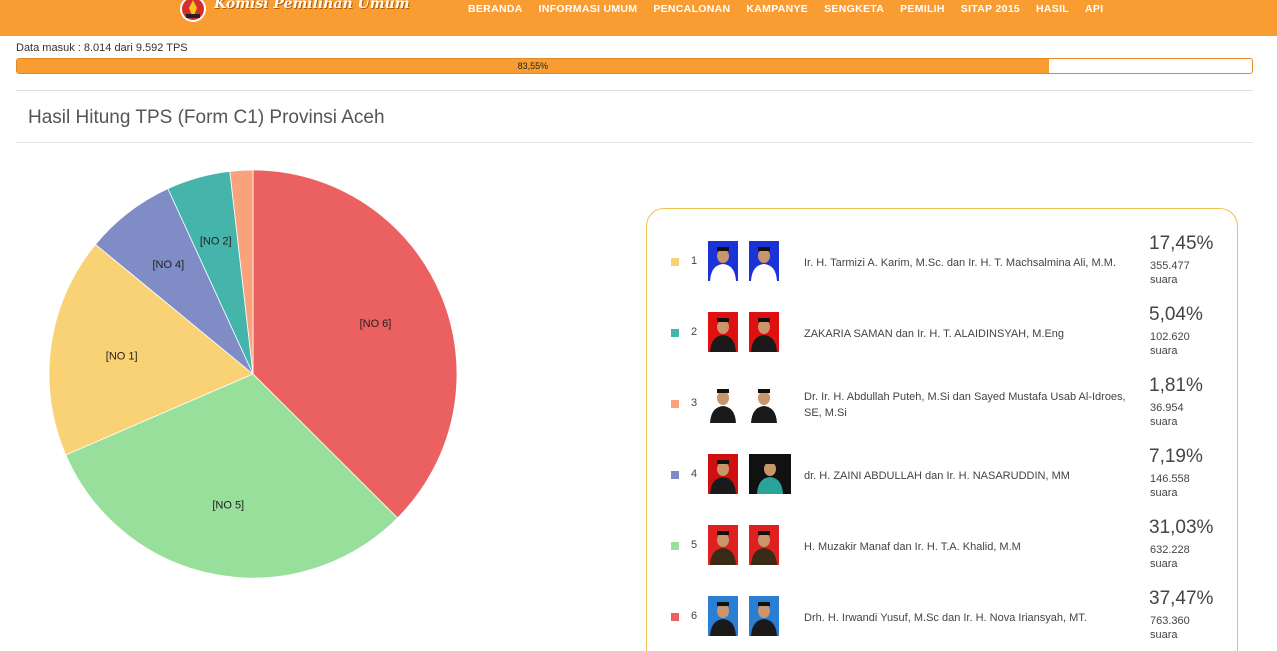 The height and width of the screenshot is (651, 1277). What do you see at coordinates (1170, 550) in the screenshot?
I see `vote-count: 632.228` at bounding box center [1170, 550].